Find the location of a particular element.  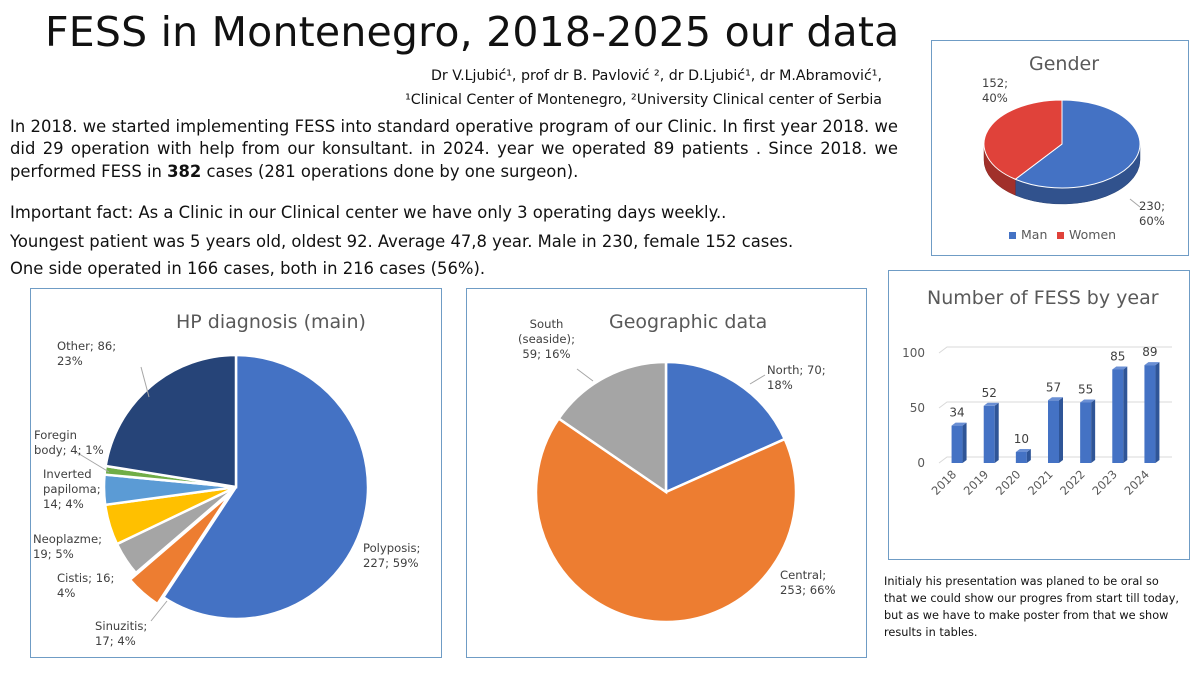

pie-slice-south-seaside is located at coordinates (612, 427).